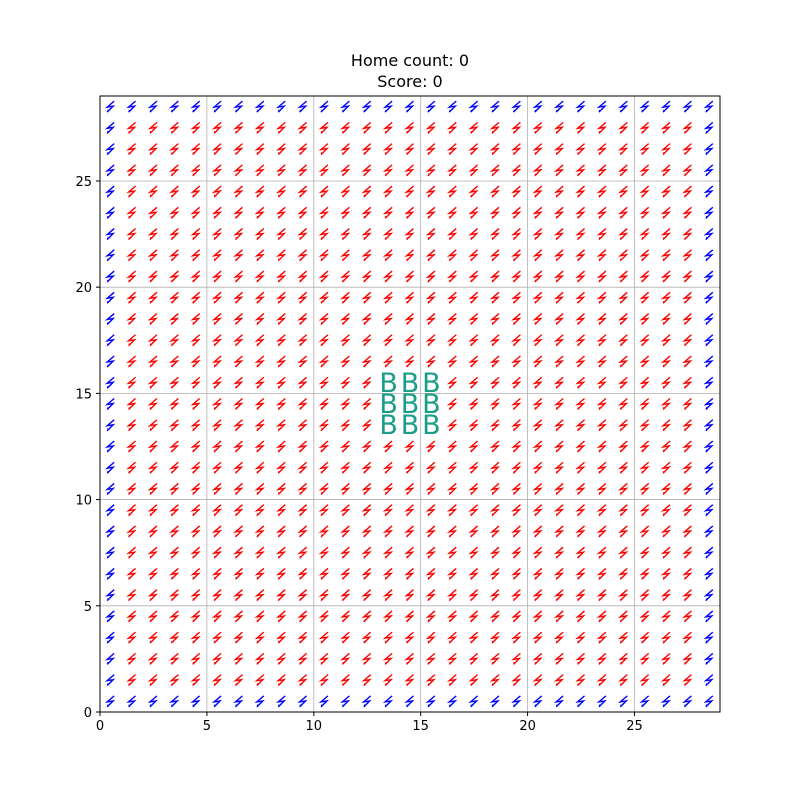 This screenshot has height=800, width=800. Describe the element at coordinates (409, 404) in the screenshot. I see `base-cluster: B B BB B BB B B` at that location.